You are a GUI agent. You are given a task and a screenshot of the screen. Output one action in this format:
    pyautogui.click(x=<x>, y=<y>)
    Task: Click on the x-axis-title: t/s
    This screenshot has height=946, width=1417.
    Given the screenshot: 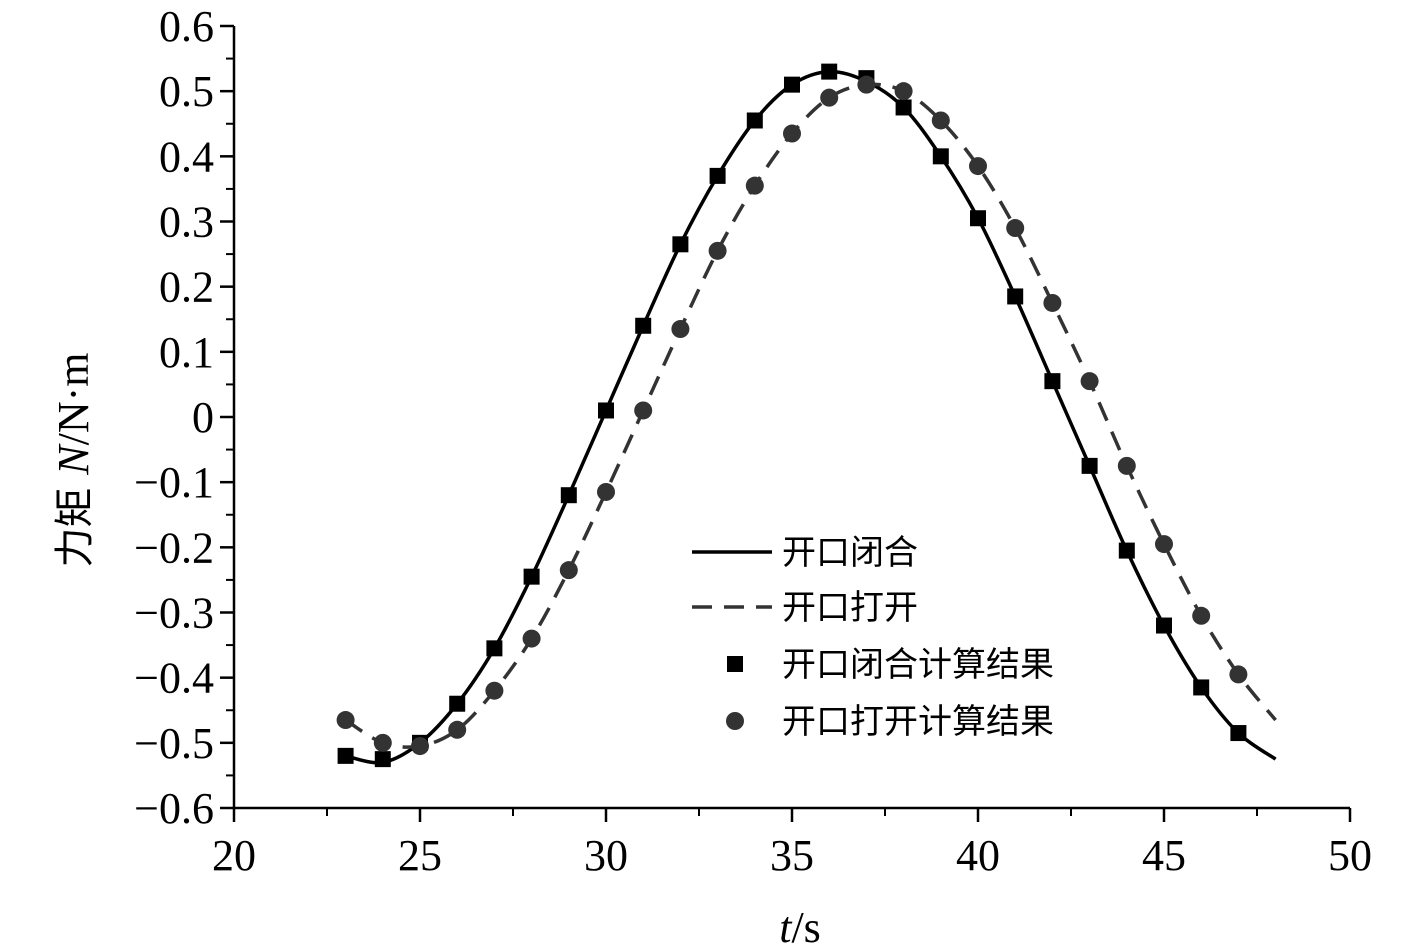 What is the action you would take?
    pyautogui.click(x=800, y=924)
    